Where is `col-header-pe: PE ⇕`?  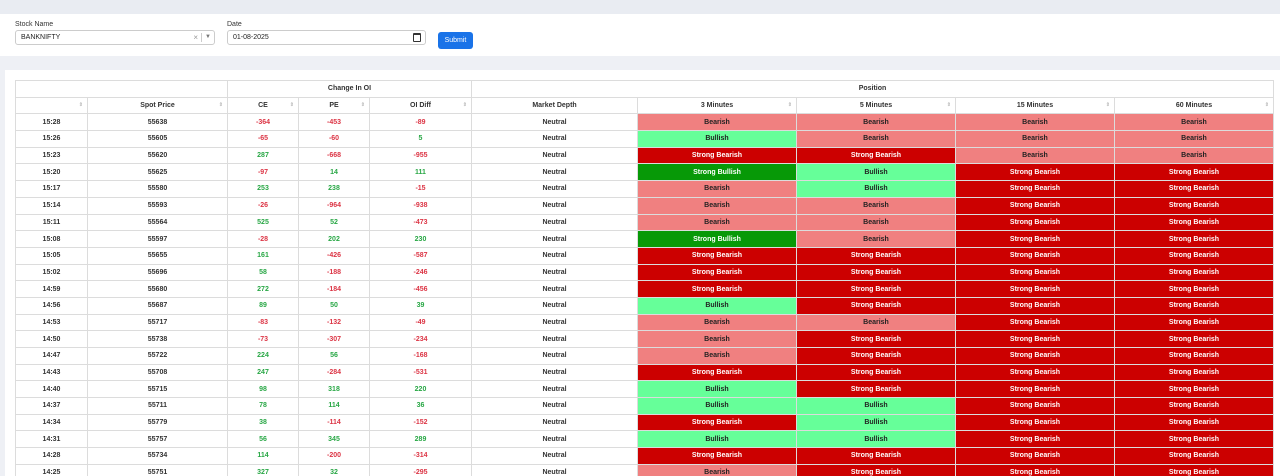
col-header-pe: PE ⇕ is located at coordinates (334, 105).